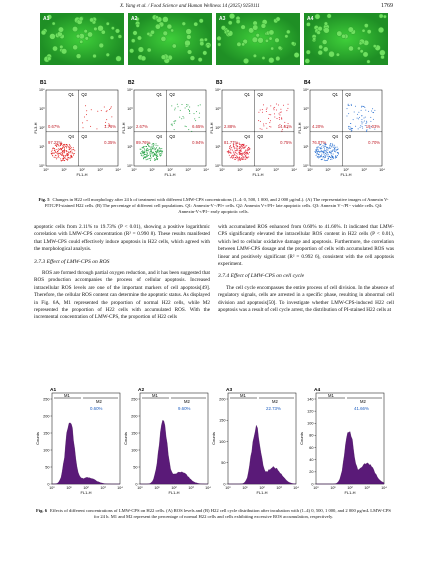 The image size is (427, 566). I want to click on x-tick-label: 10¹, so click(64, 170).